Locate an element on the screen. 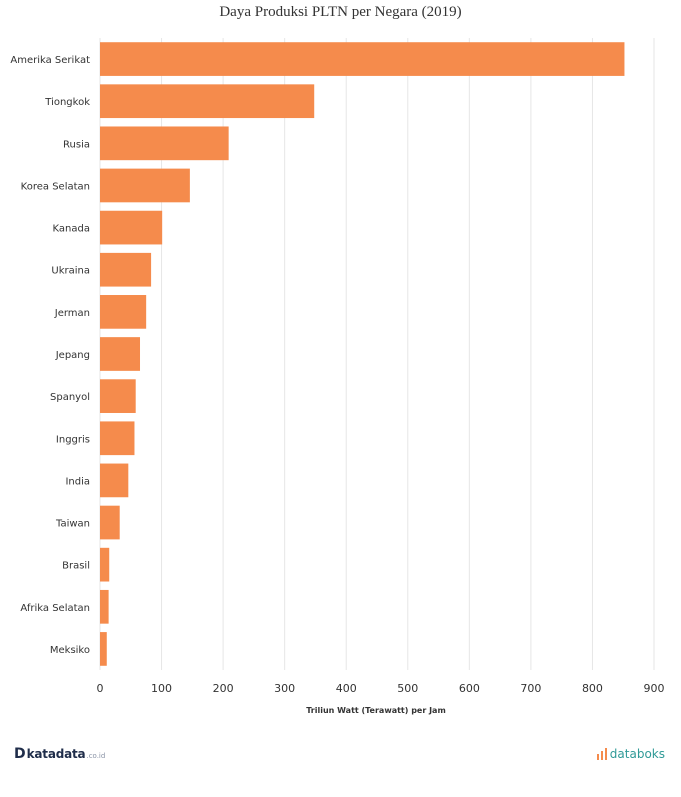  x-tick-label: 200 is located at coordinates (223, 688).